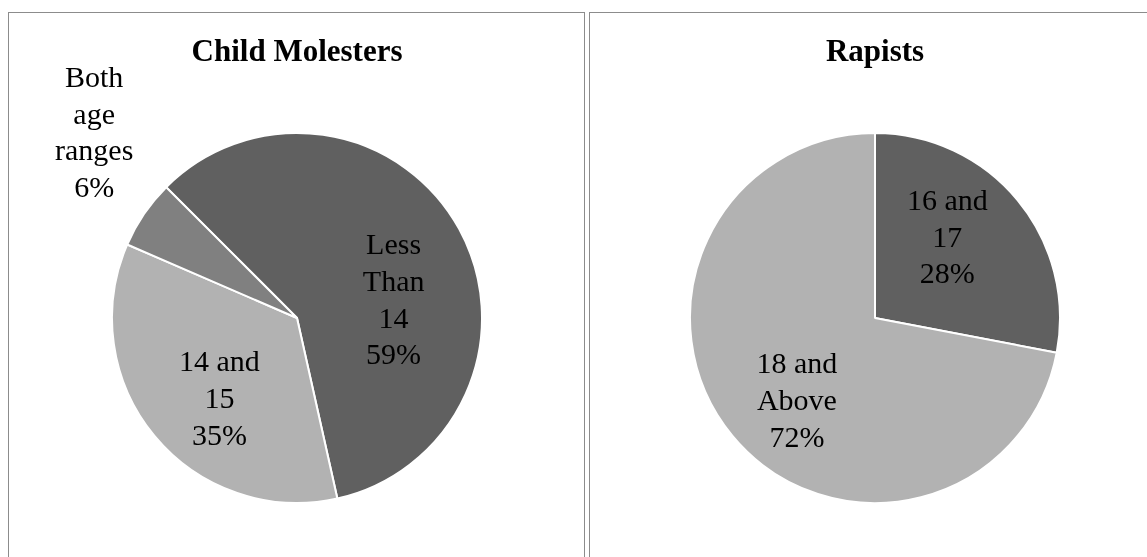 The width and height of the screenshot is (1147, 557). I want to click on data-label: 59%, so click(394, 354).